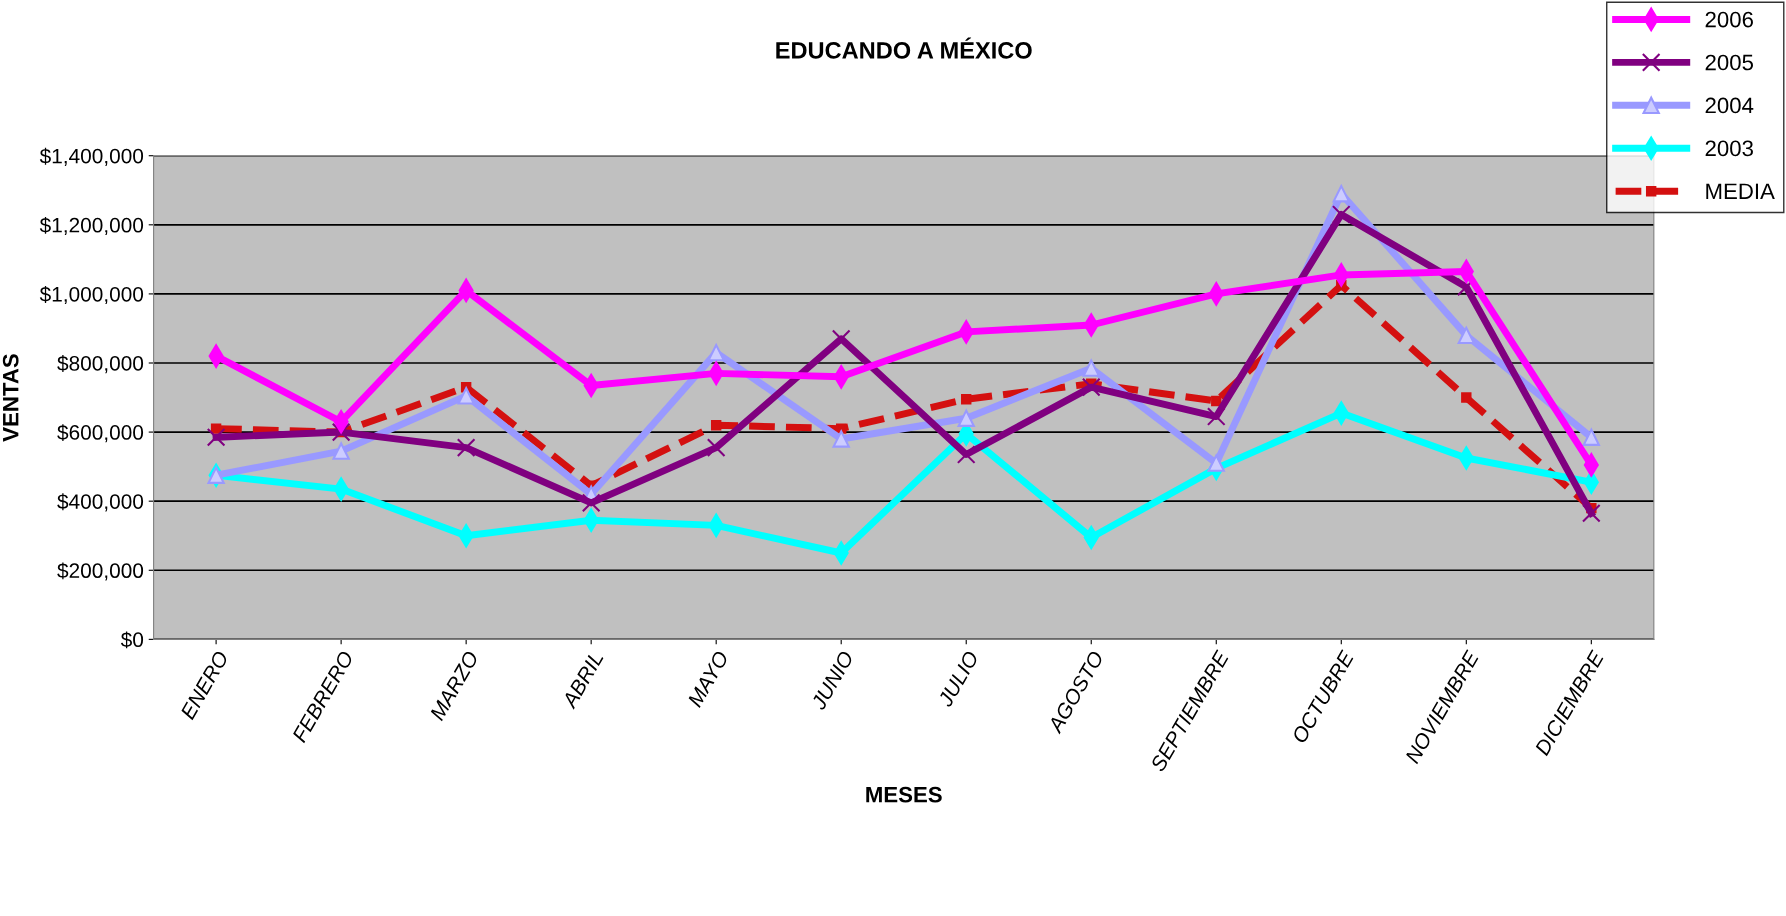 This screenshot has width=1786, height=916. I want to click on legend-label: 2003, so click(1729, 148).